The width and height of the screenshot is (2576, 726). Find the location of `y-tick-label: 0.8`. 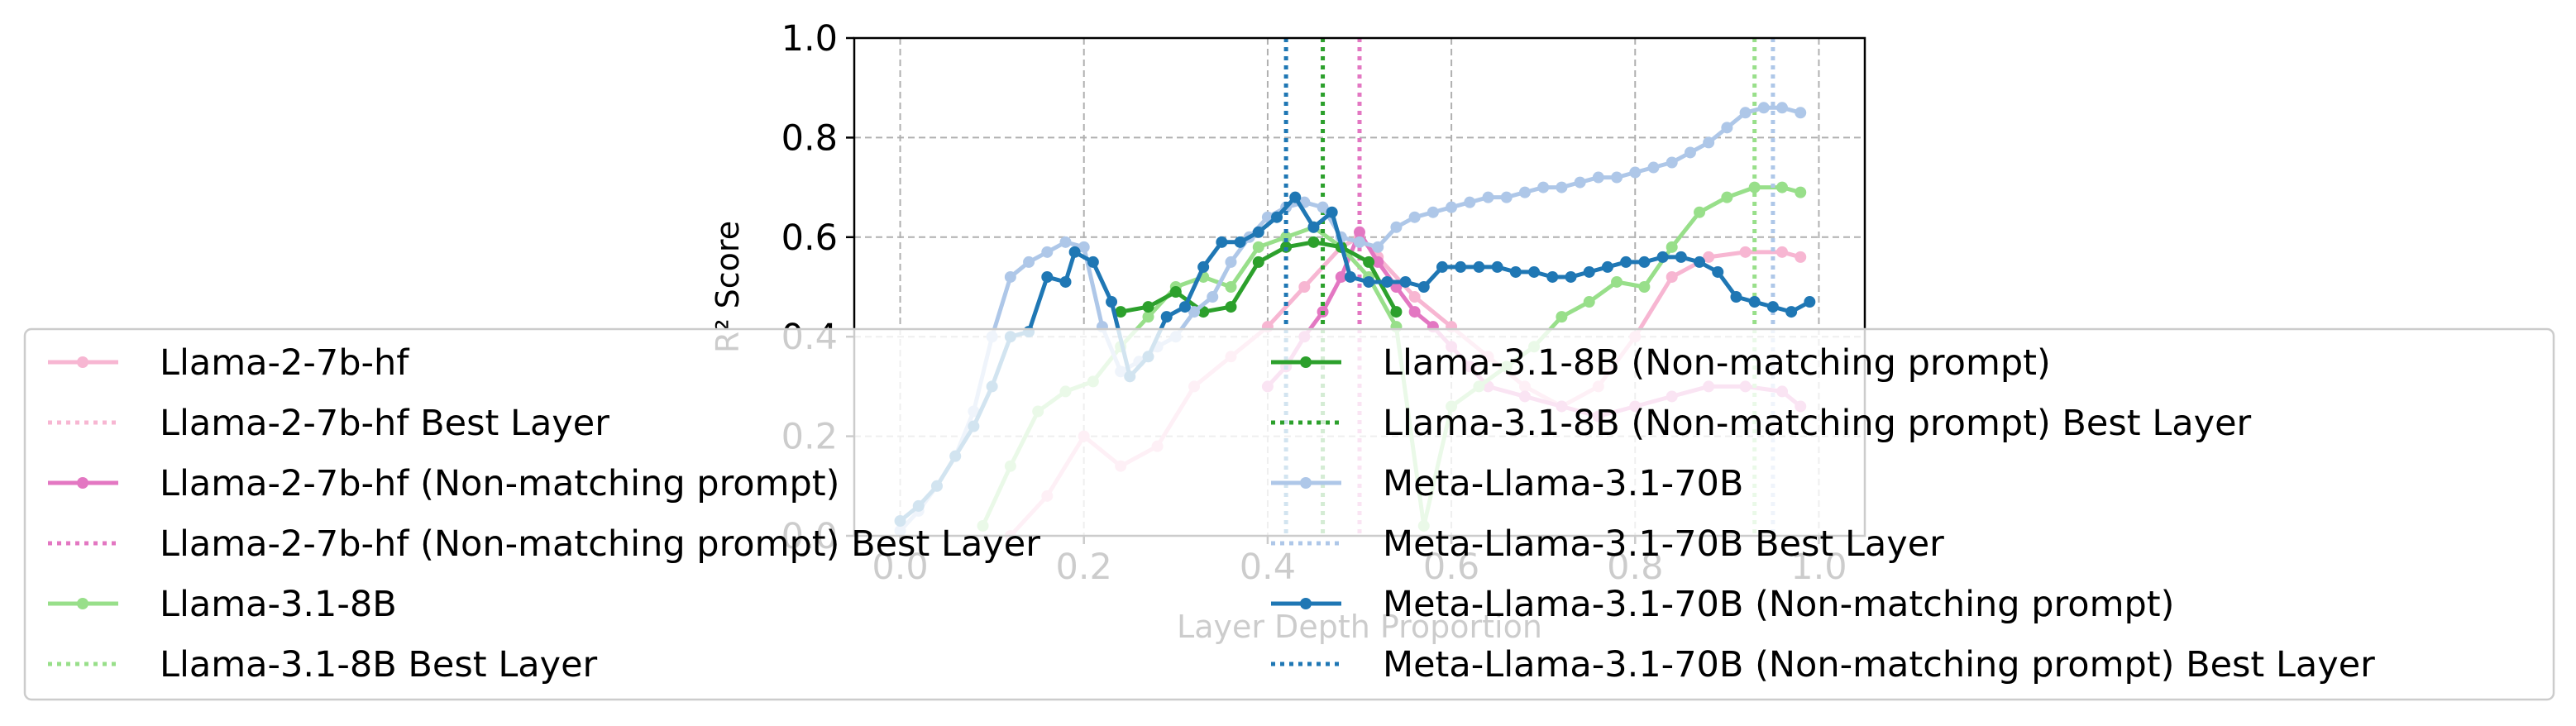

y-tick-label: 0.8 is located at coordinates (809, 138).